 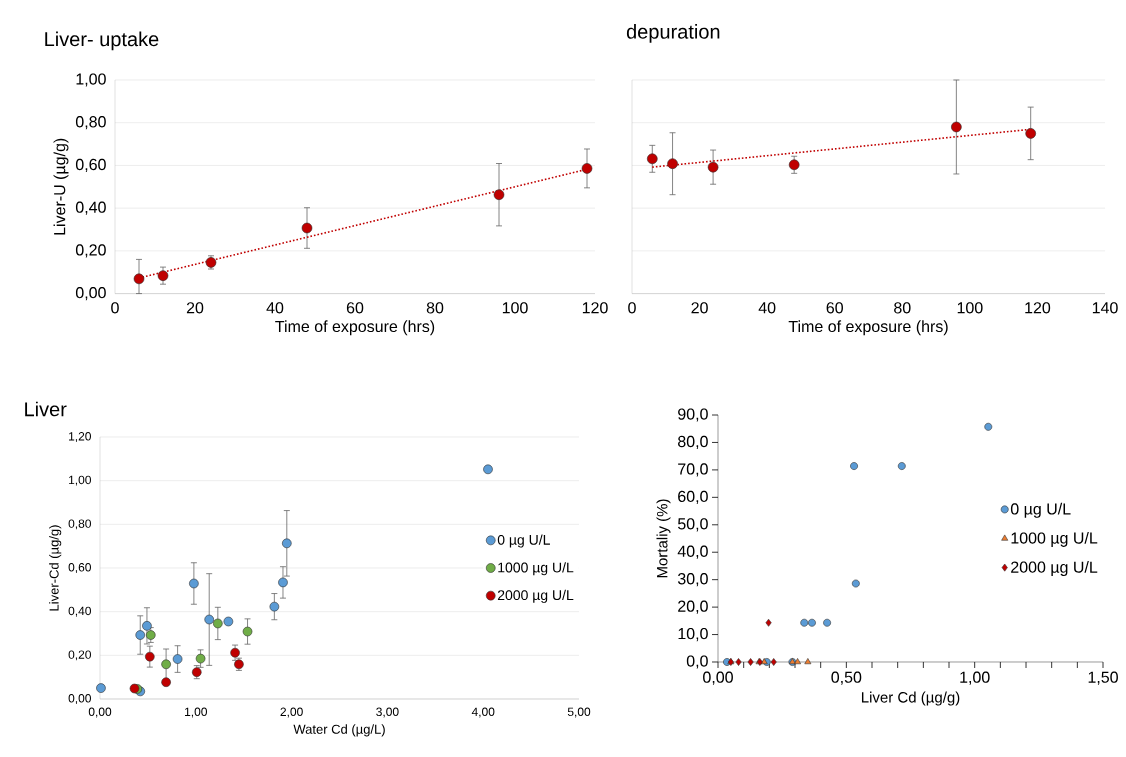 What do you see at coordinates (55, 568) in the screenshot?
I see `y-axis-title: Liver-Cd (µg/g)` at bounding box center [55, 568].